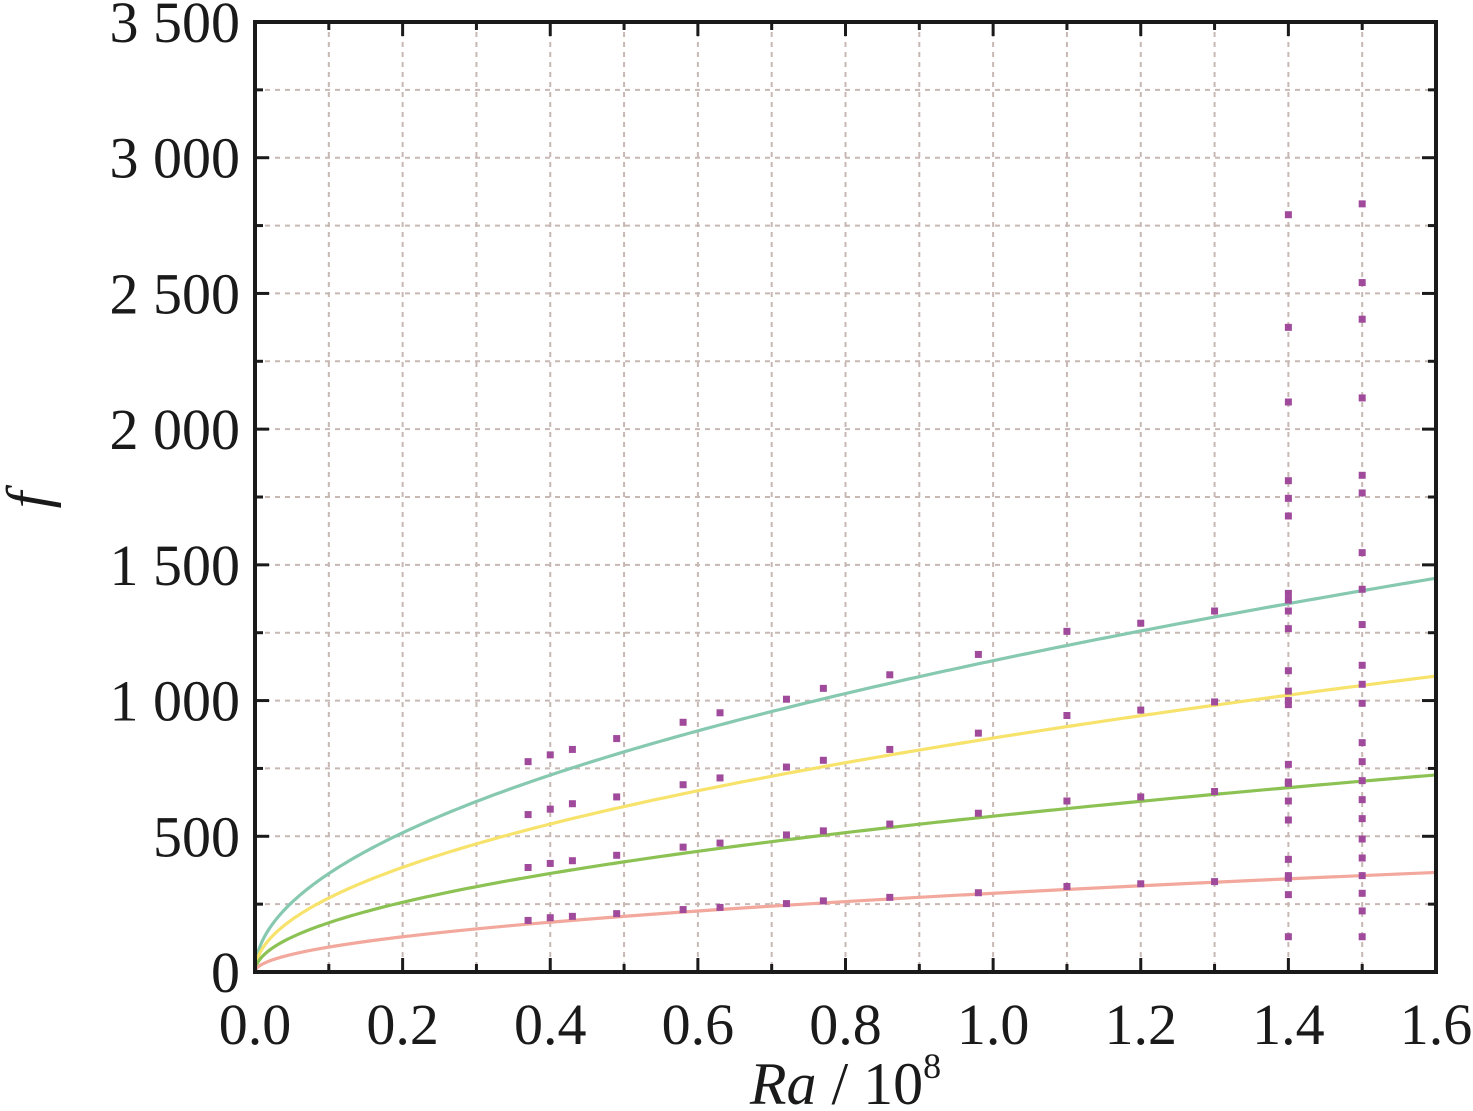 The image size is (1473, 1111). Describe the element at coordinates (783, 1081) in the screenshot. I see `x-axis-variable: Ra` at that location.